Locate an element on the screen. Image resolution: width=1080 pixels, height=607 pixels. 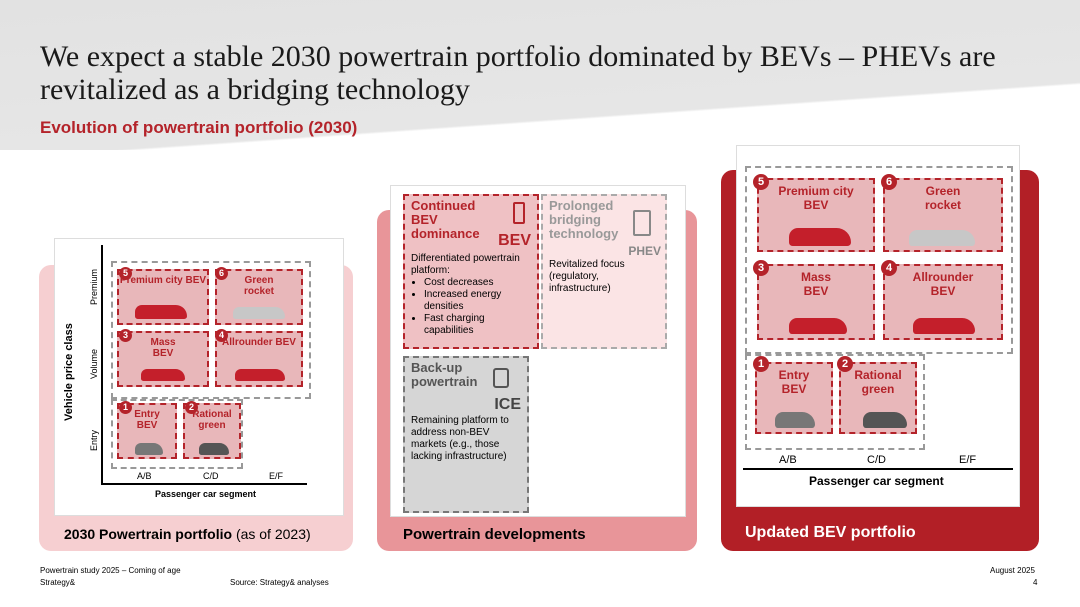
right-panel-label: Updated BEV portfolio is located at coordinates (830, 532).